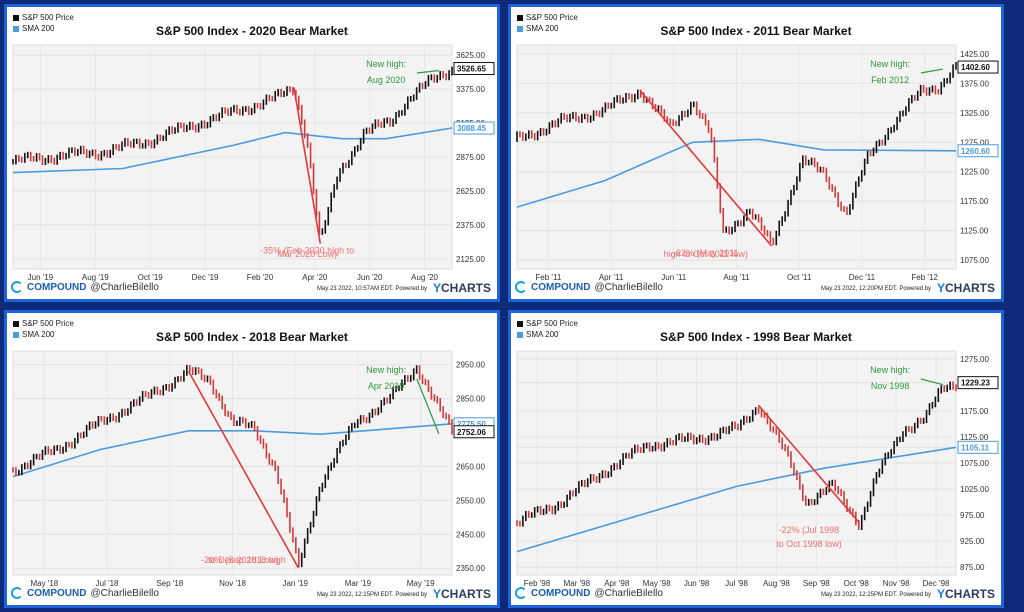  I want to click on y-tick-label: 1175.00, so click(974, 201).